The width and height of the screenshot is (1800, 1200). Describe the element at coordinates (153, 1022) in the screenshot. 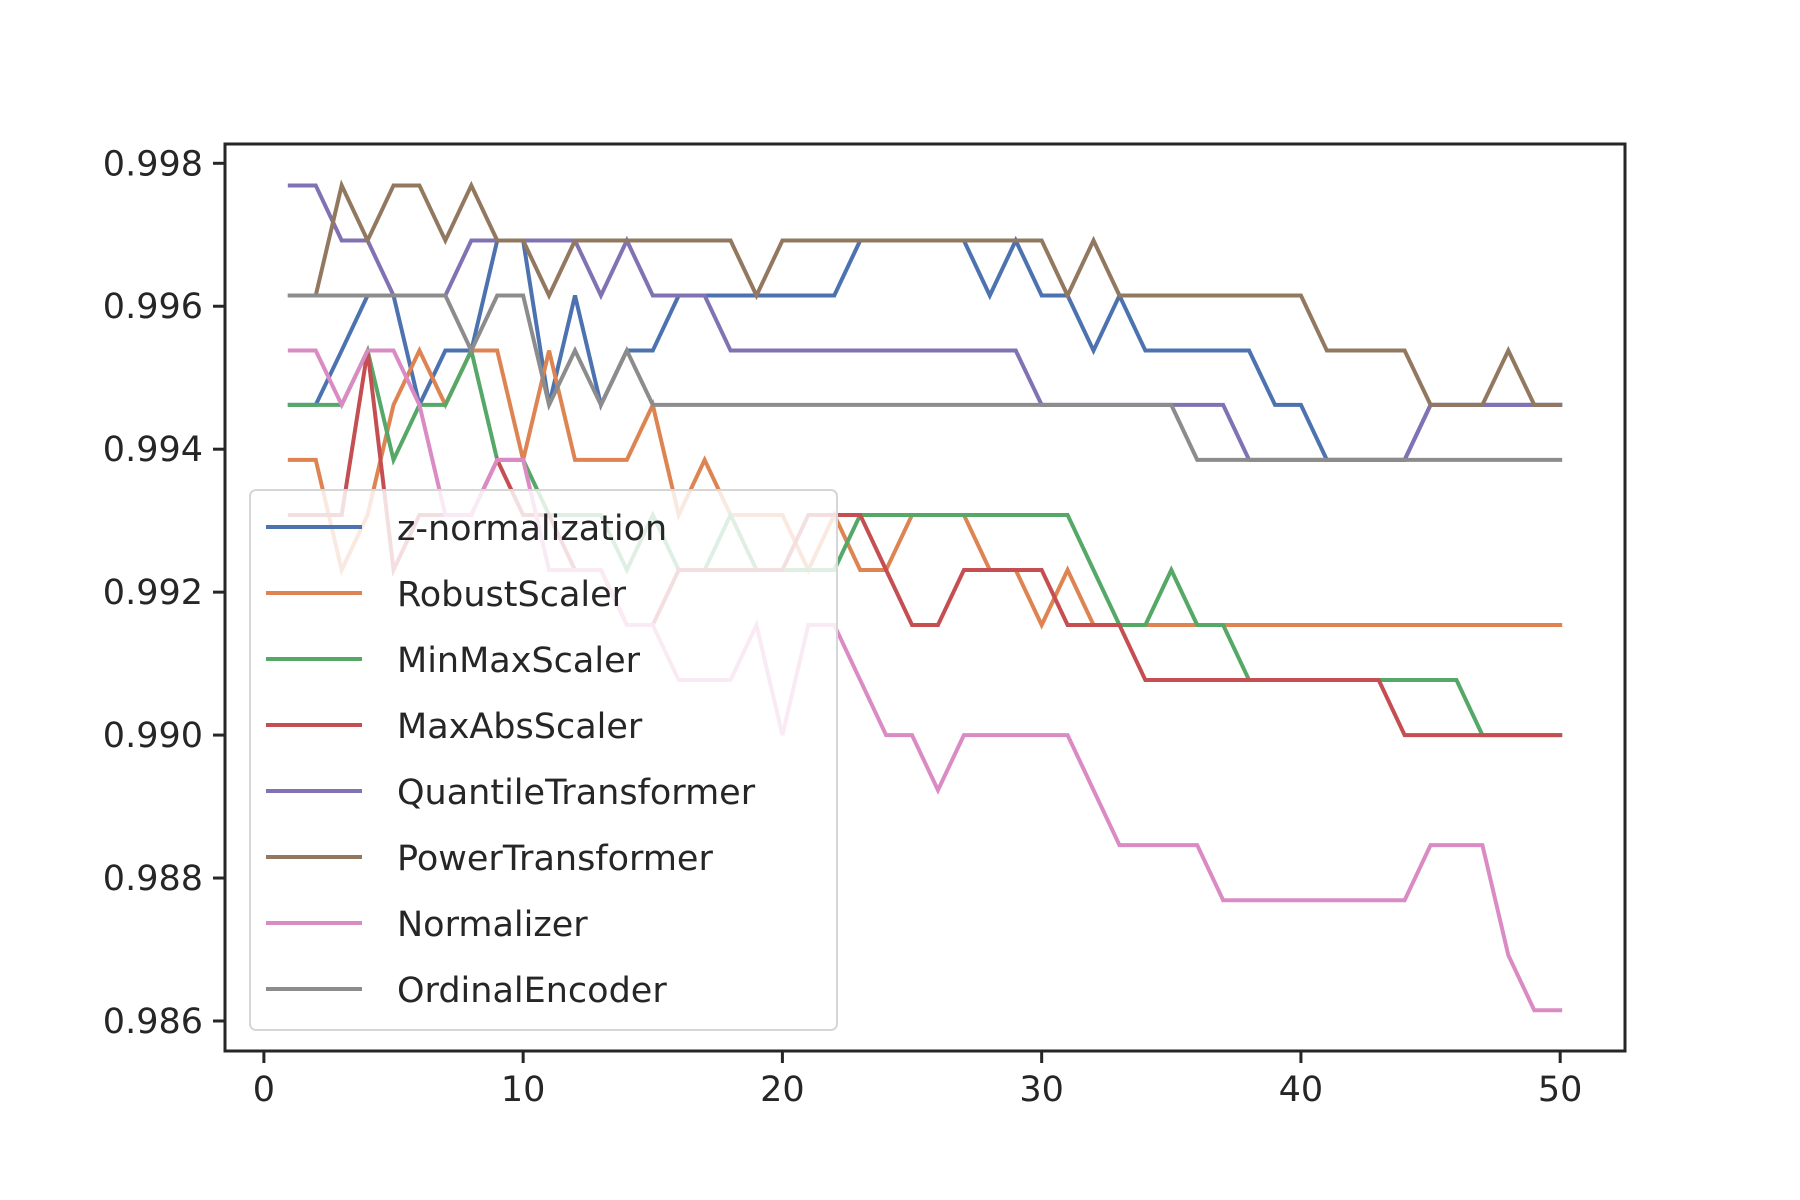

I see `y-tick-label: 0.986` at that location.